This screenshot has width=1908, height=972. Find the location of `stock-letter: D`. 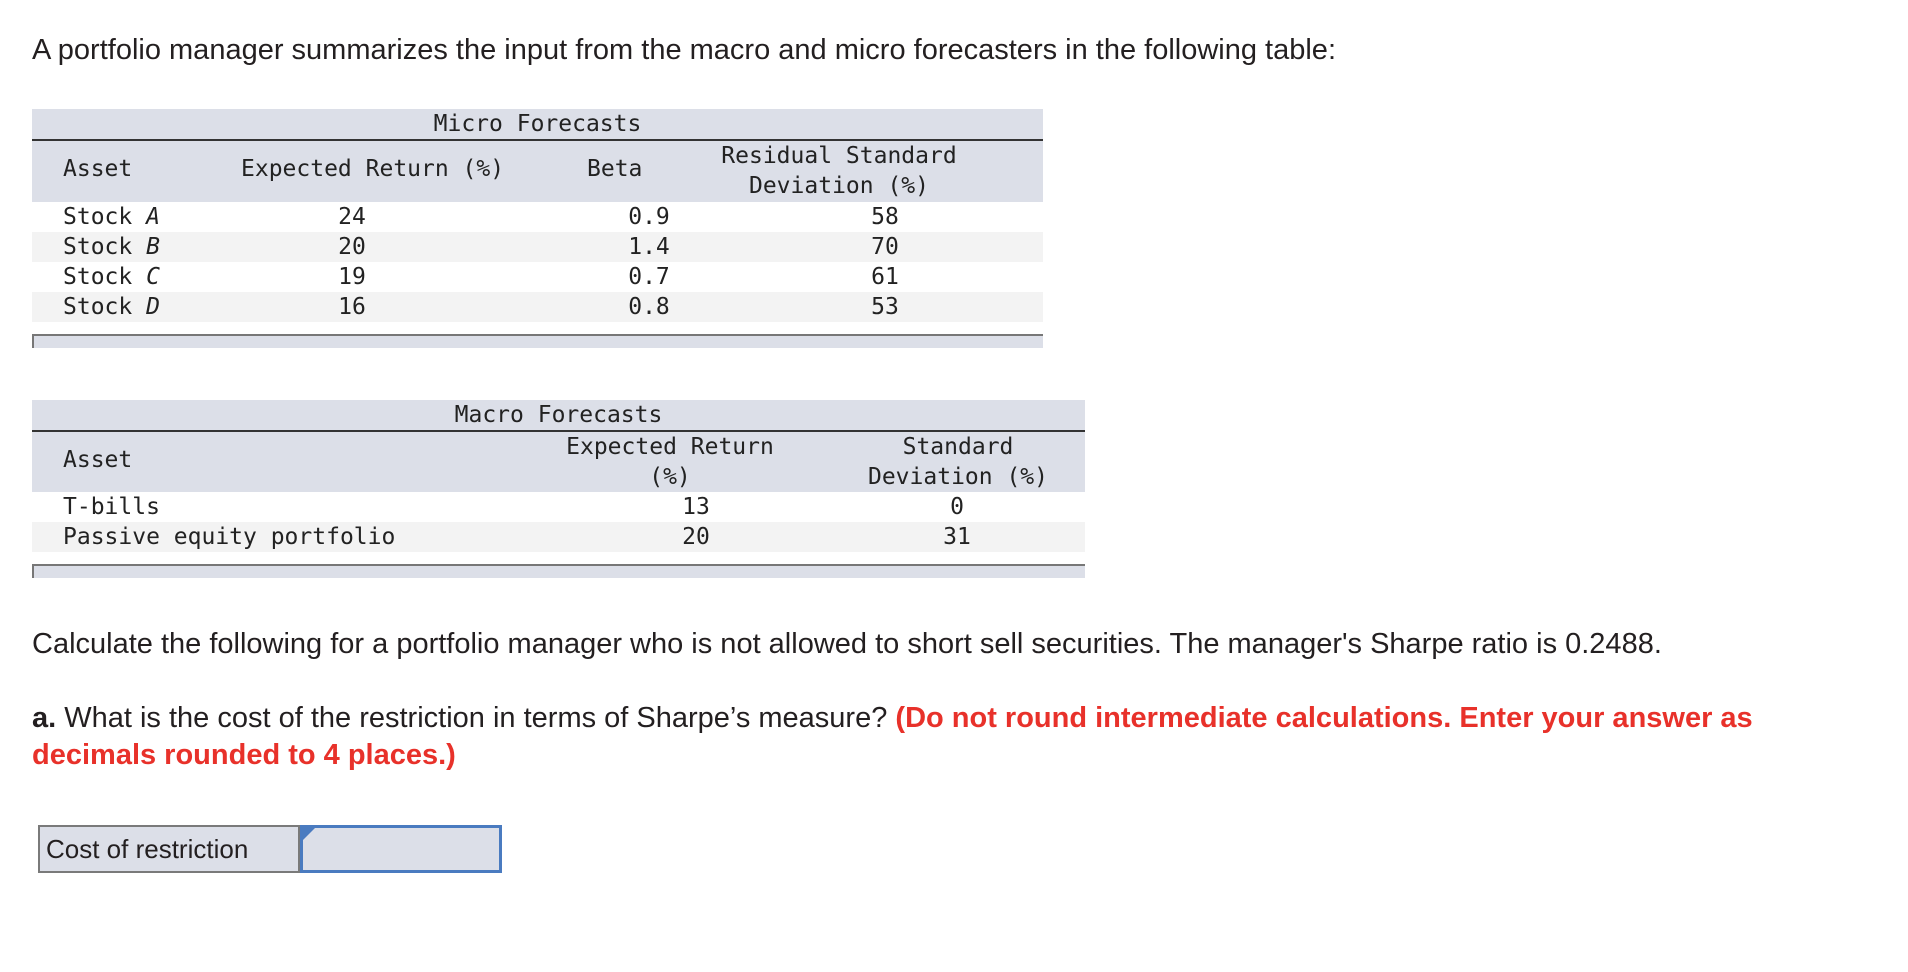

stock-letter: D is located at coordinates (153, 307).